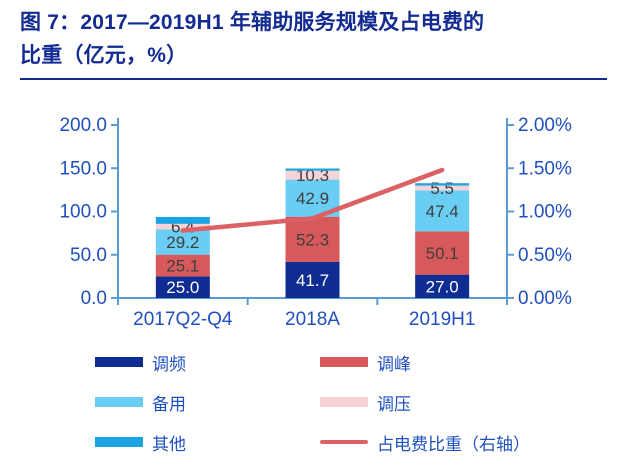  Describe the element at coordinates (545, 255) in the screenshot. I see `right-axis-tick-label: 0.50%` at that location.